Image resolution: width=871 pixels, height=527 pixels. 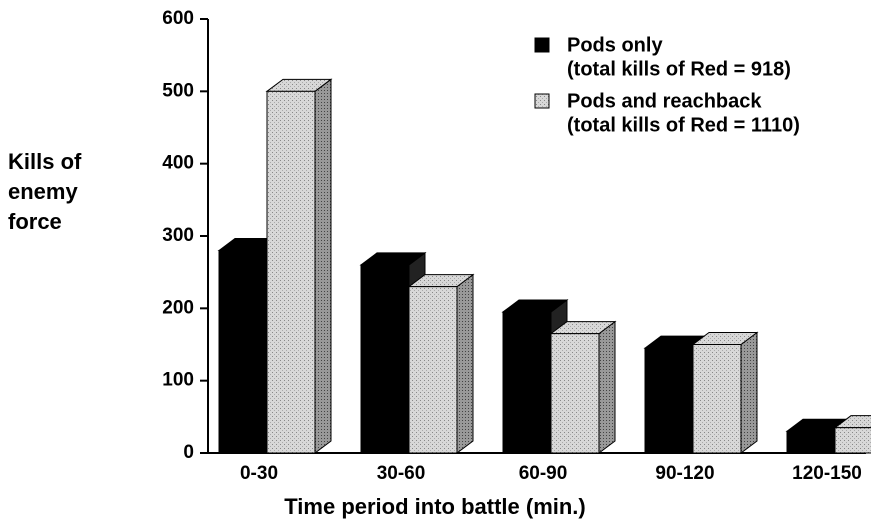 What do you see at coordinates (43, 191) in the screenshot?
I see `y-axis-label: enemy` at bounding box center [43, 191].